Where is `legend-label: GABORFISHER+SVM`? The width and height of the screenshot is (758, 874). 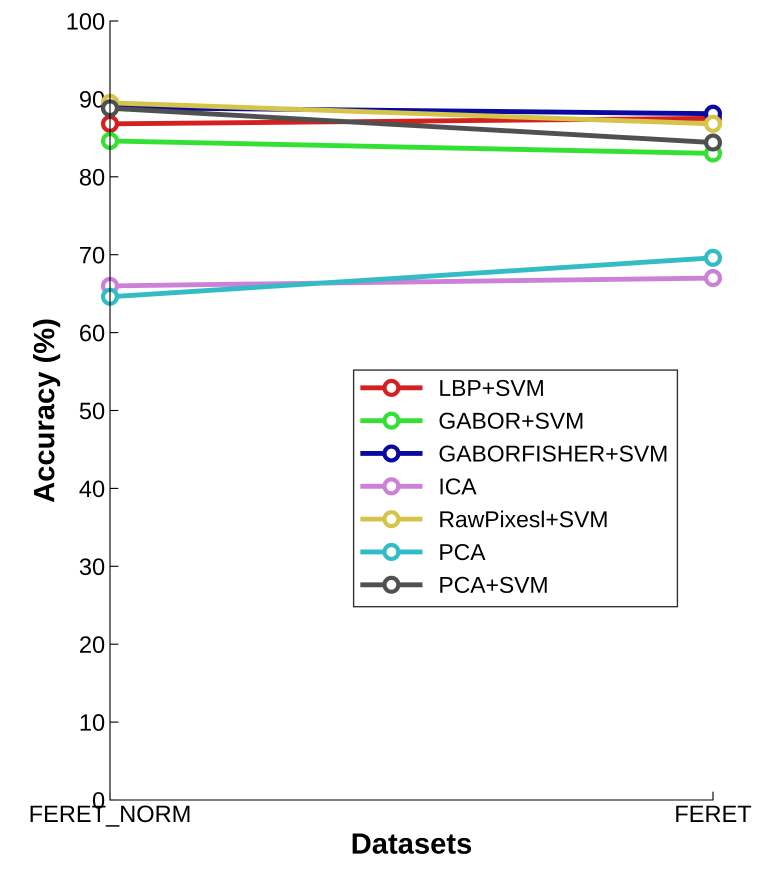
legend-label: GABORFISHER+SVM is located at coordinates (553, 454).